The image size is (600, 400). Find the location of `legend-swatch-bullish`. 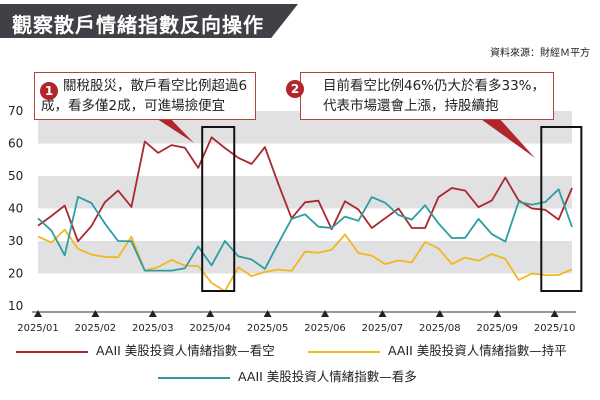

legend-swatch-bullish is located at coordinates (194, 377).